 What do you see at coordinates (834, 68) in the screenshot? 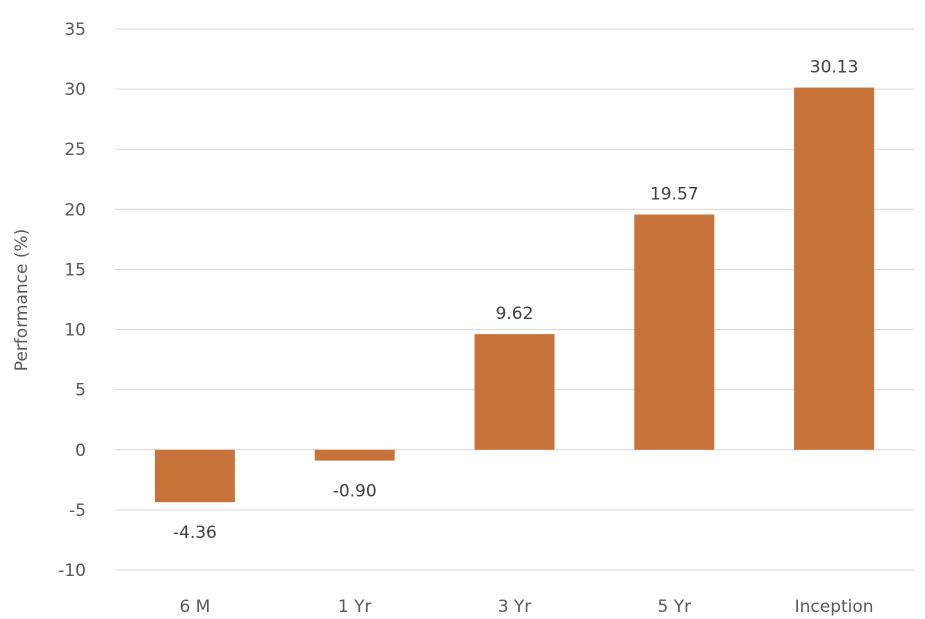
I see `data-label: 30.13` at bounding box center [834, 68].